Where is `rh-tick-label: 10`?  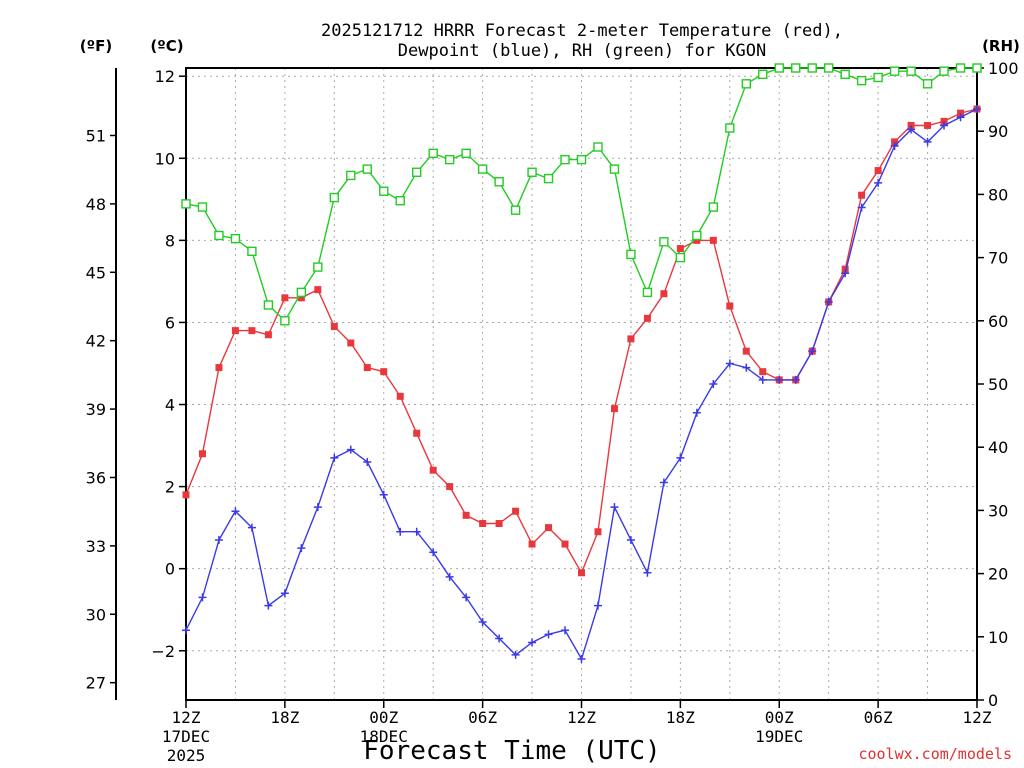 rh-tick-label: 10 is located at coordinates (998, 637).